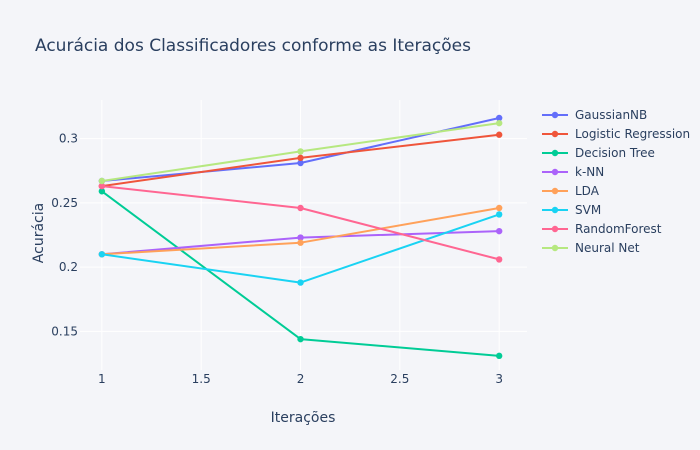  Describe the element at coordinates (68, 139) in the screenshot. I see `y-tick-label: 0.3` at that location.